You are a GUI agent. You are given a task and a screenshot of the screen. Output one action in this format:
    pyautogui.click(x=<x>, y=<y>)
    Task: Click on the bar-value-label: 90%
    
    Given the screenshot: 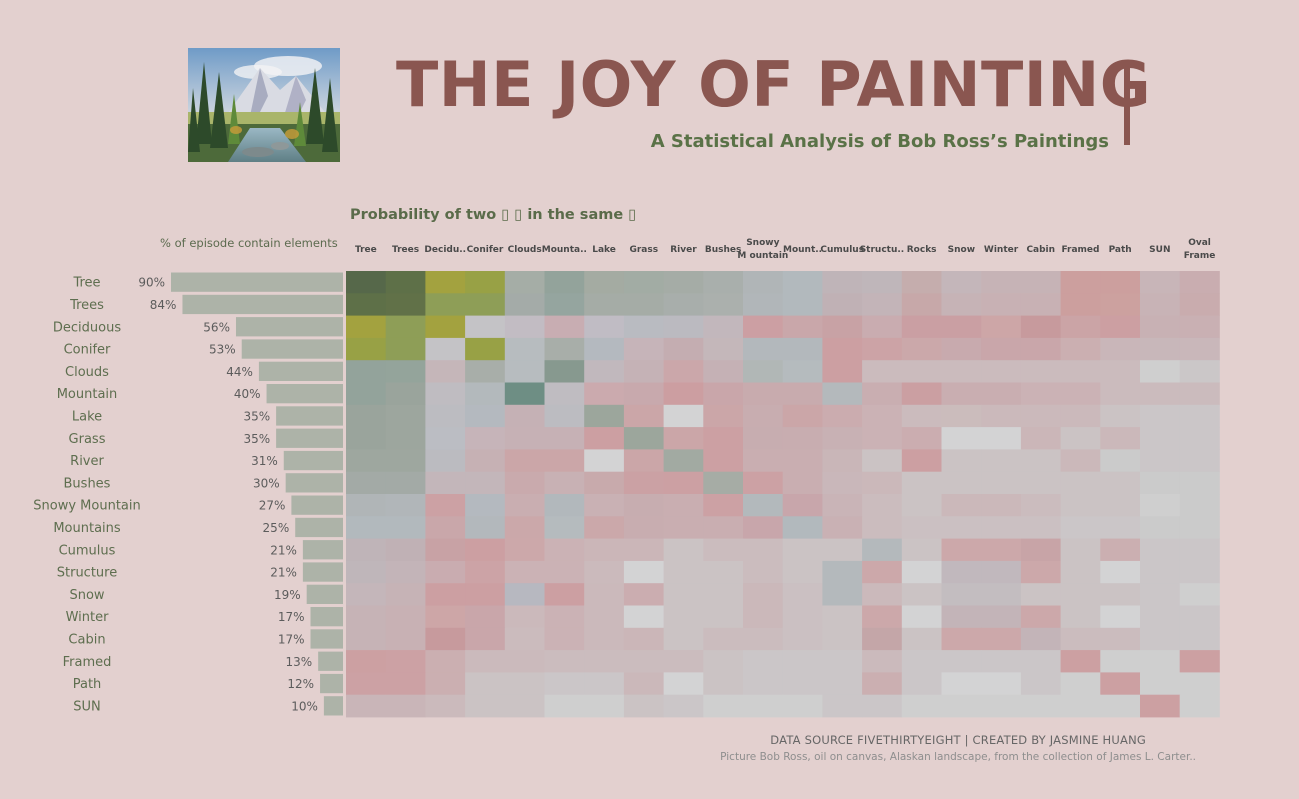 What is the action you would take?
    pyautogui.click(x=151, y=283)
    